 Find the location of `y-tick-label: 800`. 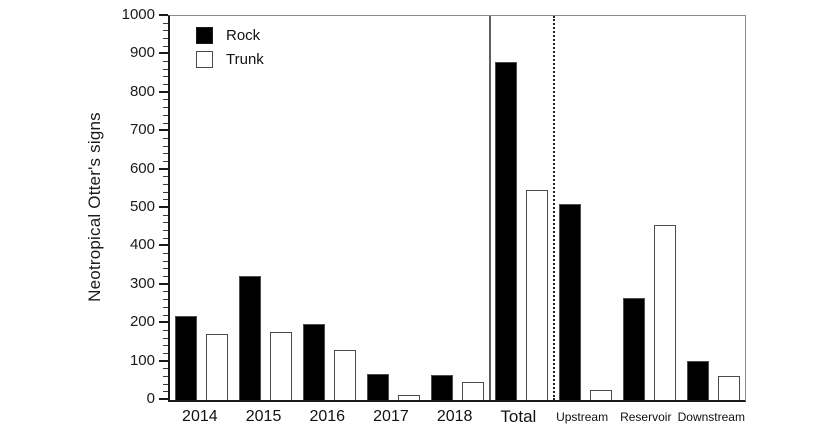

y-tick-label: 800 is located at coordinates (142, 91).